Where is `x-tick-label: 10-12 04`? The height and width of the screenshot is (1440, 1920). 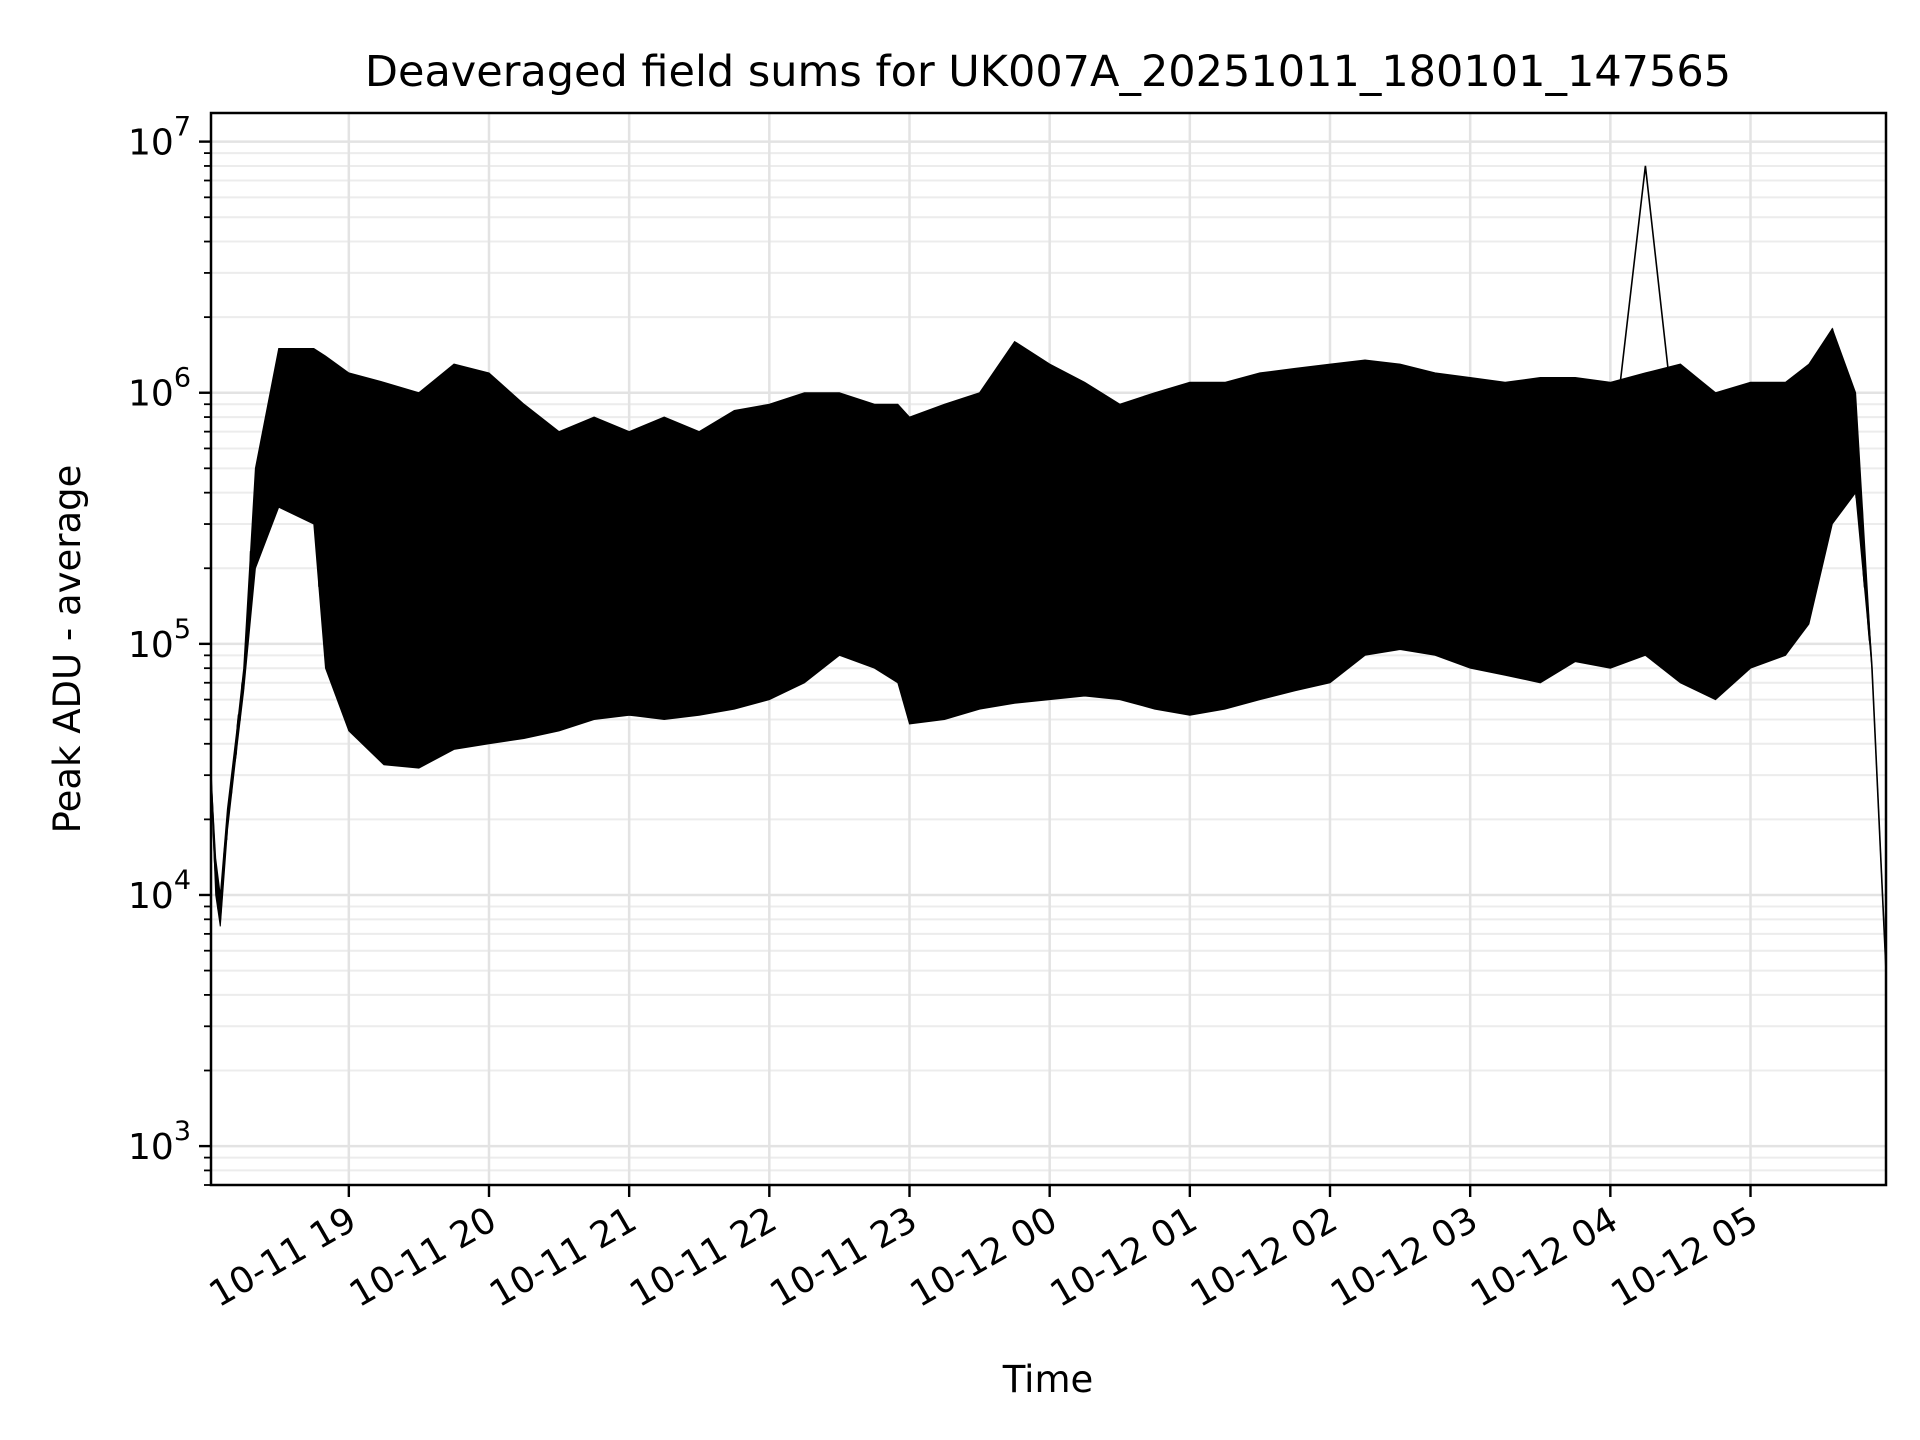
x-tick-label: 10-12 04 is located at coordinates (1544, 1257).